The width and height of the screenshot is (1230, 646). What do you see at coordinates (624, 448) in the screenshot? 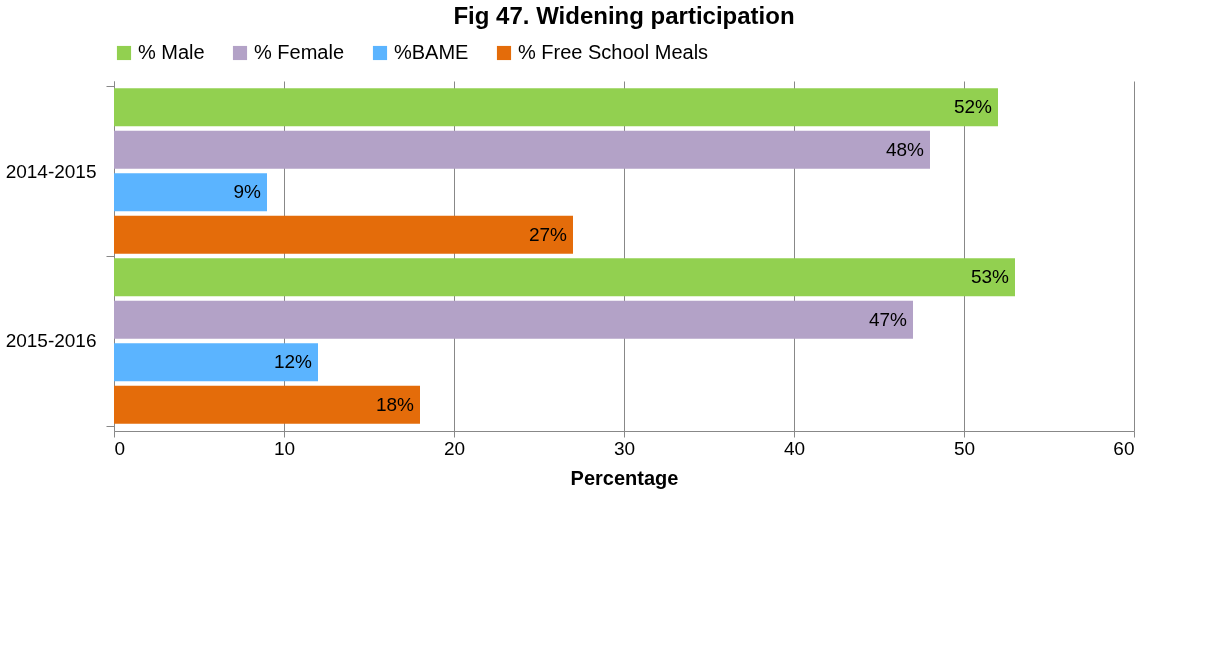
I see `x-tick-label: 30` at bounding box center [624, 448].